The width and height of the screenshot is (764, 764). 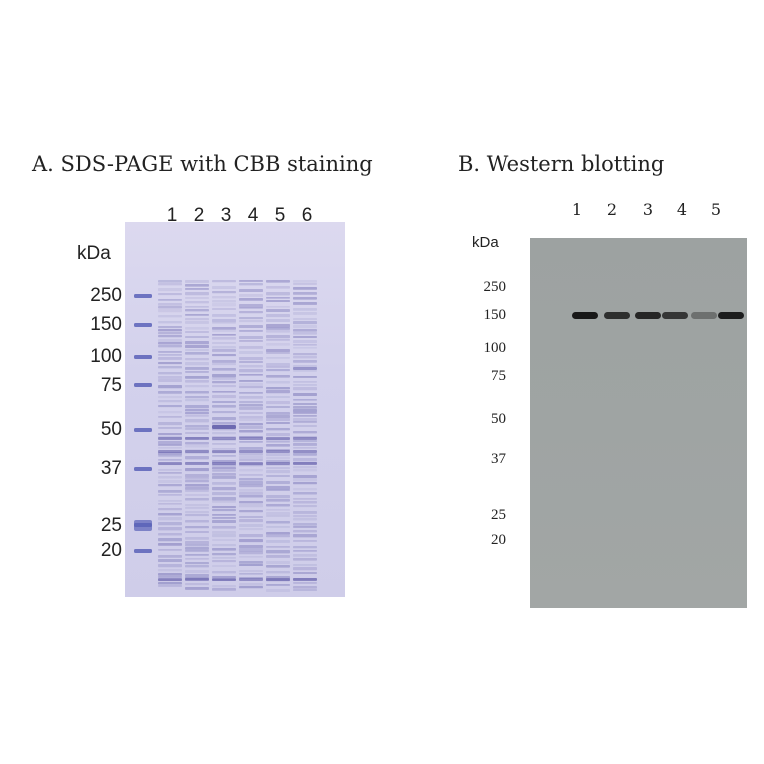 I want to click on blot-mw-label-25: 25, so click(x=498, y=515).